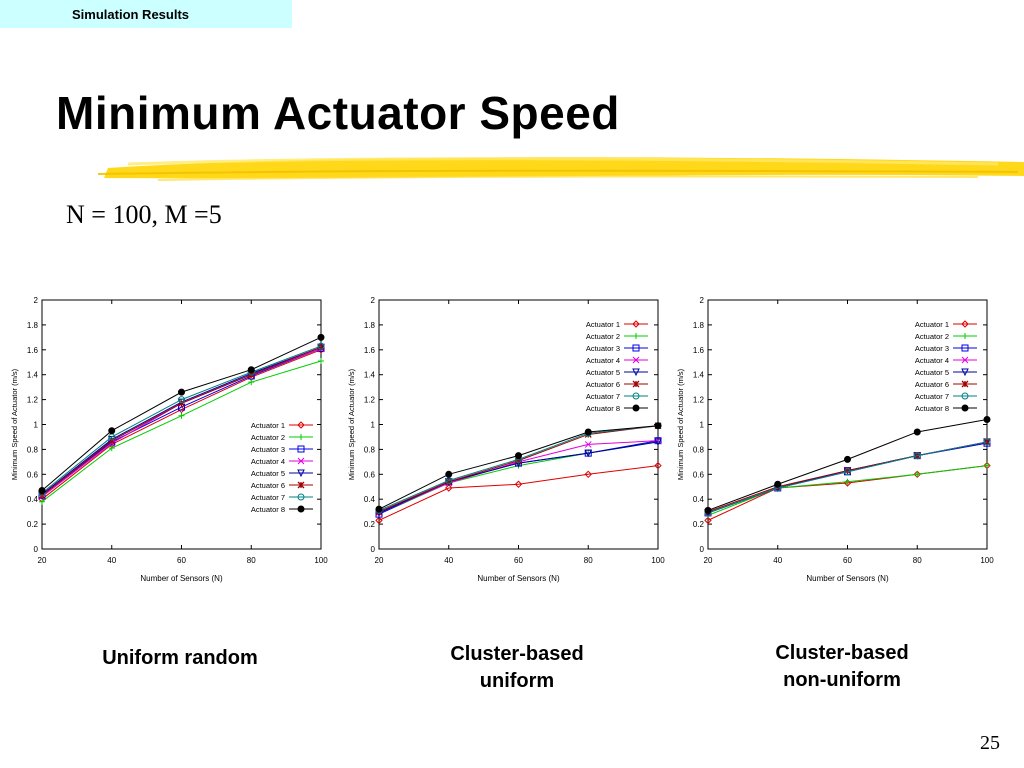 The height and width of the screenshot is (768, 1024). Describe the element at coordinates (338, 113) in the screenshot. I see `slide-title: Minimum Actuator Speed` at that location.